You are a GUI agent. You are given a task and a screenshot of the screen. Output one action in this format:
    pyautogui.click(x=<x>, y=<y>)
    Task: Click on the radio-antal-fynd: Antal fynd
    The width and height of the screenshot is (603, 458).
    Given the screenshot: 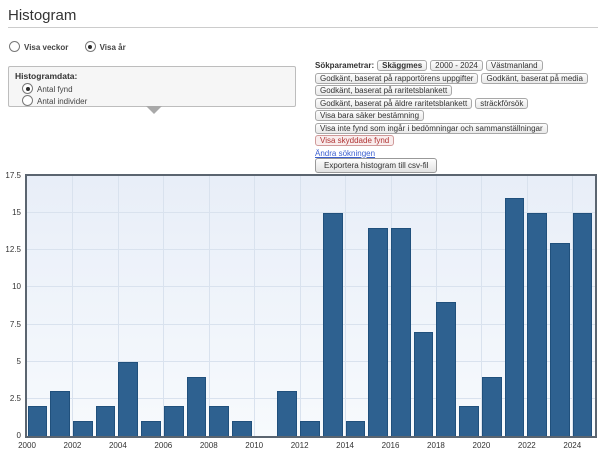 What is the action you would take?
    pyautogui.click(x=158, y=88)
    